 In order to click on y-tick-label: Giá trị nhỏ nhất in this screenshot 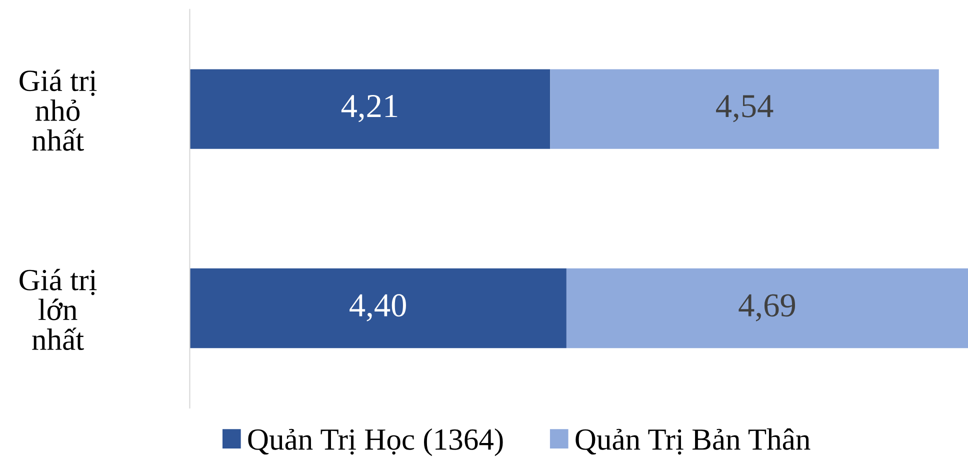, I will do `click(58, 110)`.